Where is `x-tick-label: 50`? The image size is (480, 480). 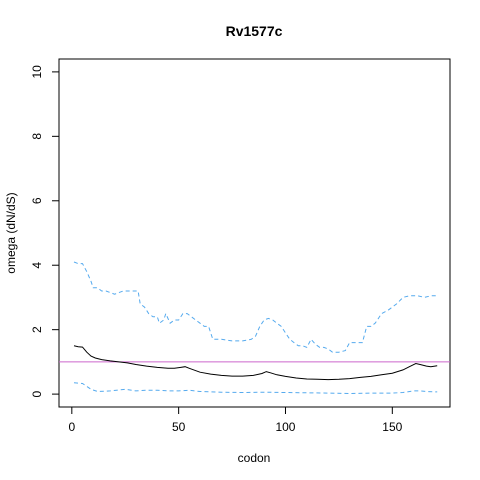 x-tick-label: 50 is located at coordinates (179, 427).